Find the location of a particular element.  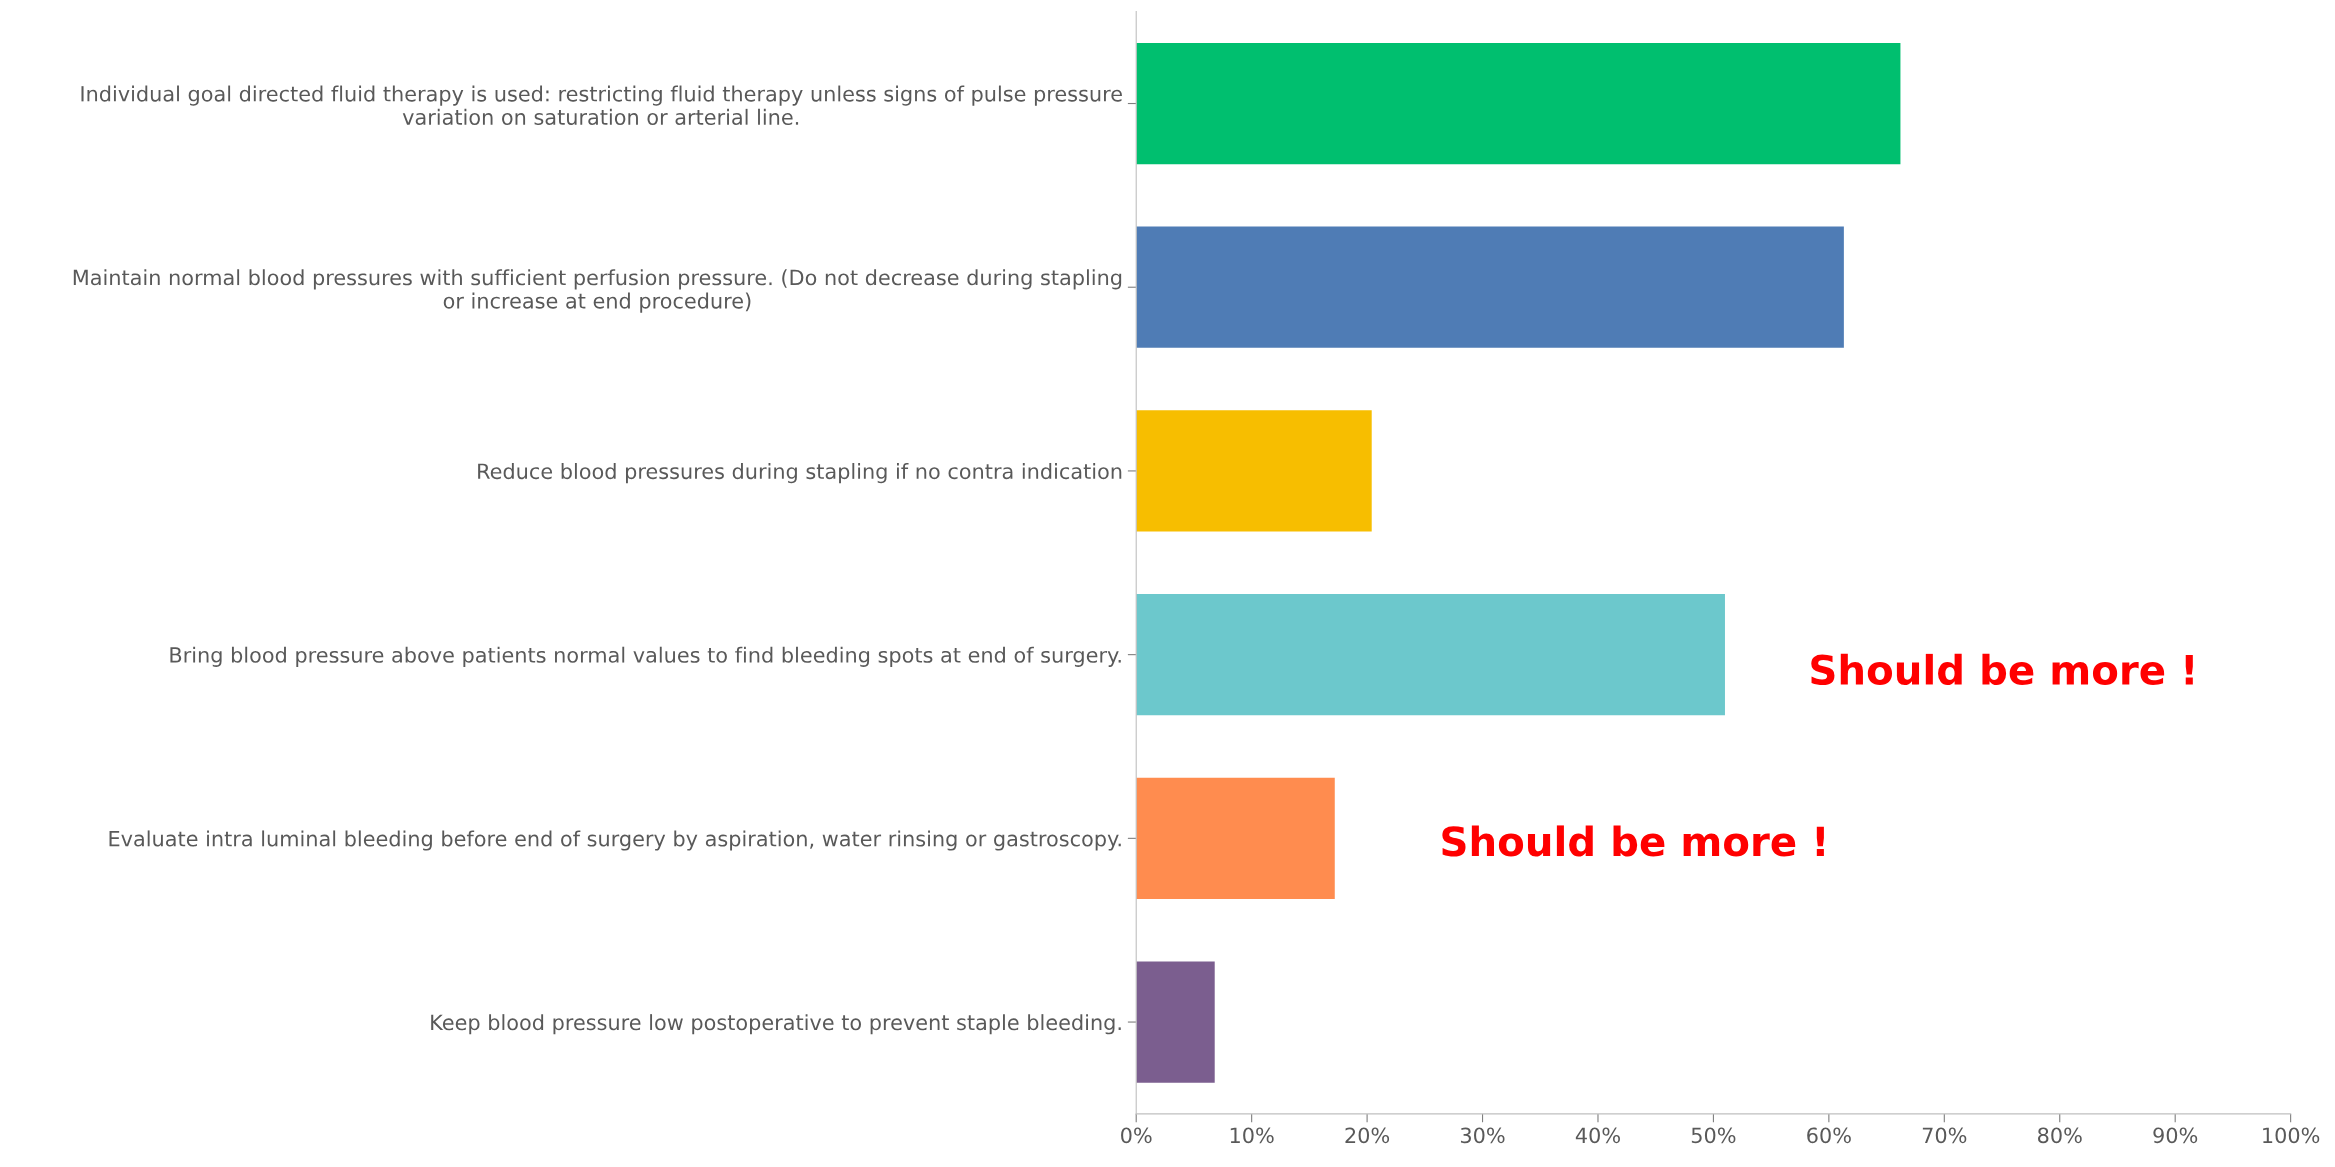

x-tick-label: 20% is located at coordinates (1367, 1135).